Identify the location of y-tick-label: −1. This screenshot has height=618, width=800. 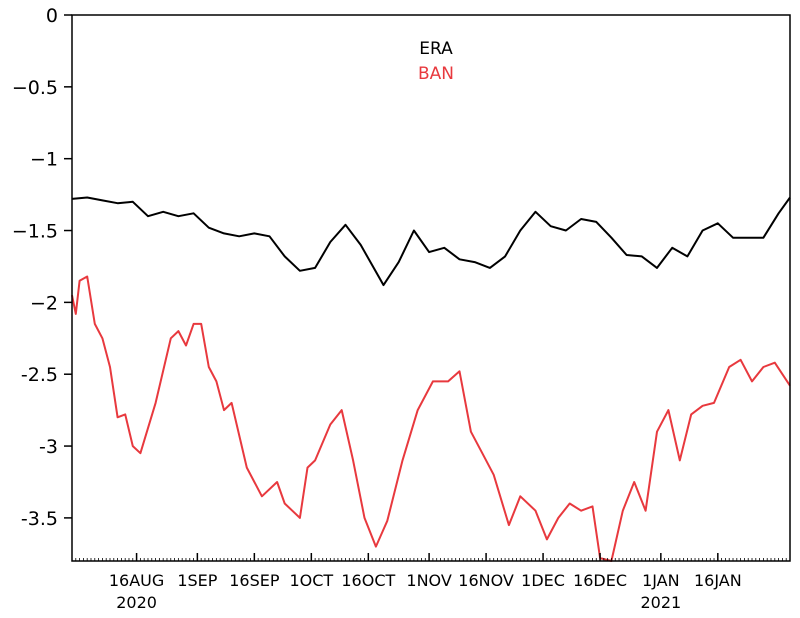
(44, 160).